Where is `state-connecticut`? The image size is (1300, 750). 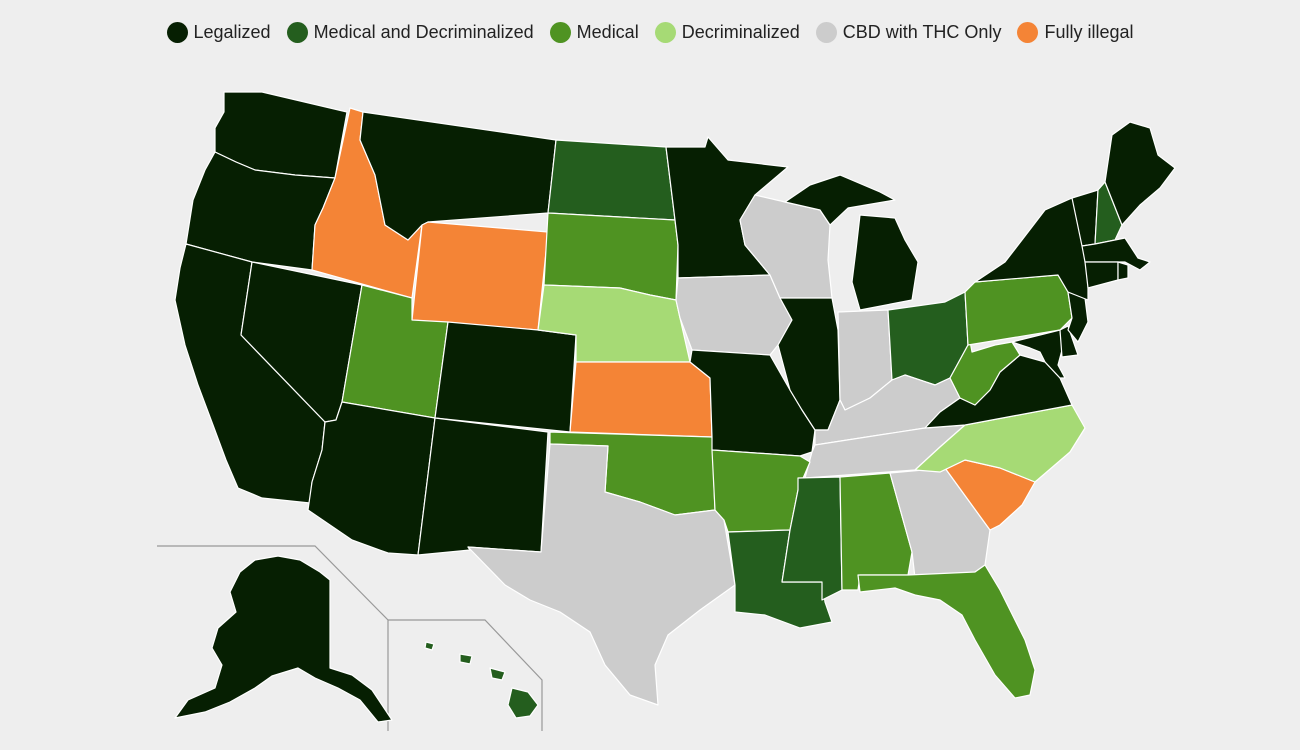
state-connecticut is located at coordinates (1101, 275).